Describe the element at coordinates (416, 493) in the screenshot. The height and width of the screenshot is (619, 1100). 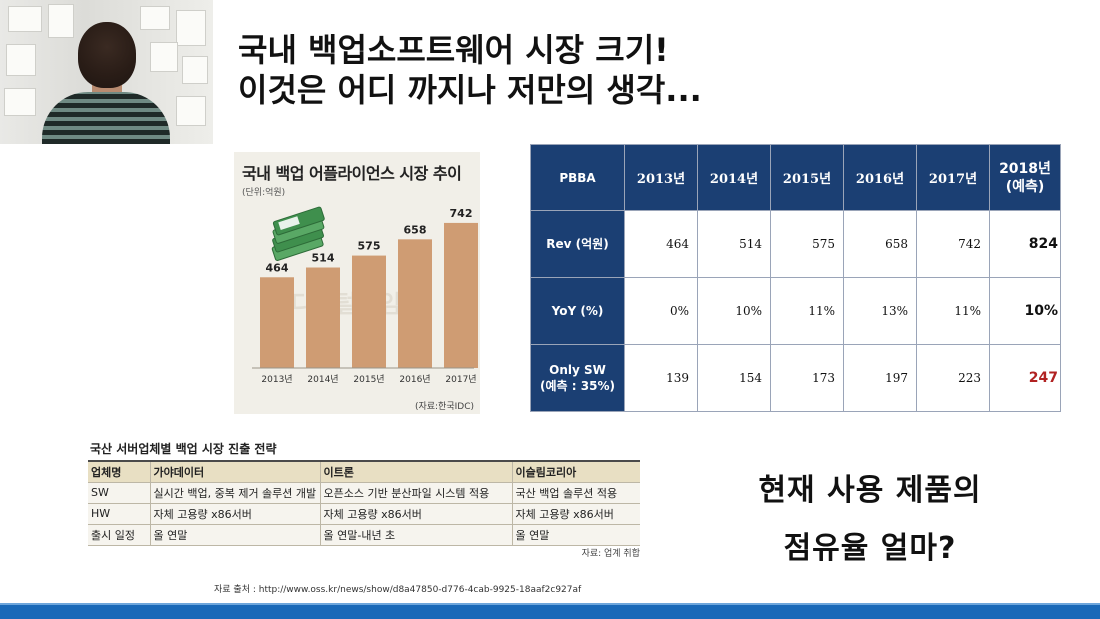
I see `strategy-cell: 오픈소스 기반 분산파일 시스템 적용` at that location.